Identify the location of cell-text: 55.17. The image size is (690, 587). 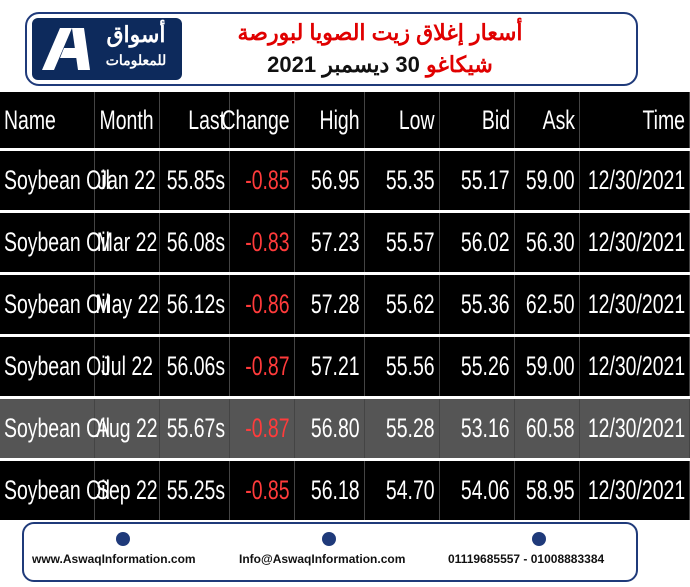
(485, 180).